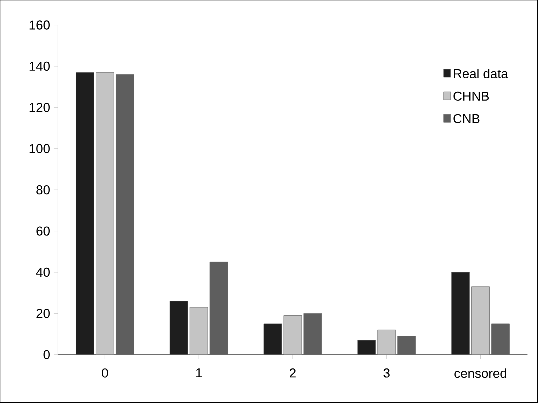  What do you see at coordinates (40, 25) in the screenshot?
I see `y-tick-label: 160` at bounding box center [40, 25].